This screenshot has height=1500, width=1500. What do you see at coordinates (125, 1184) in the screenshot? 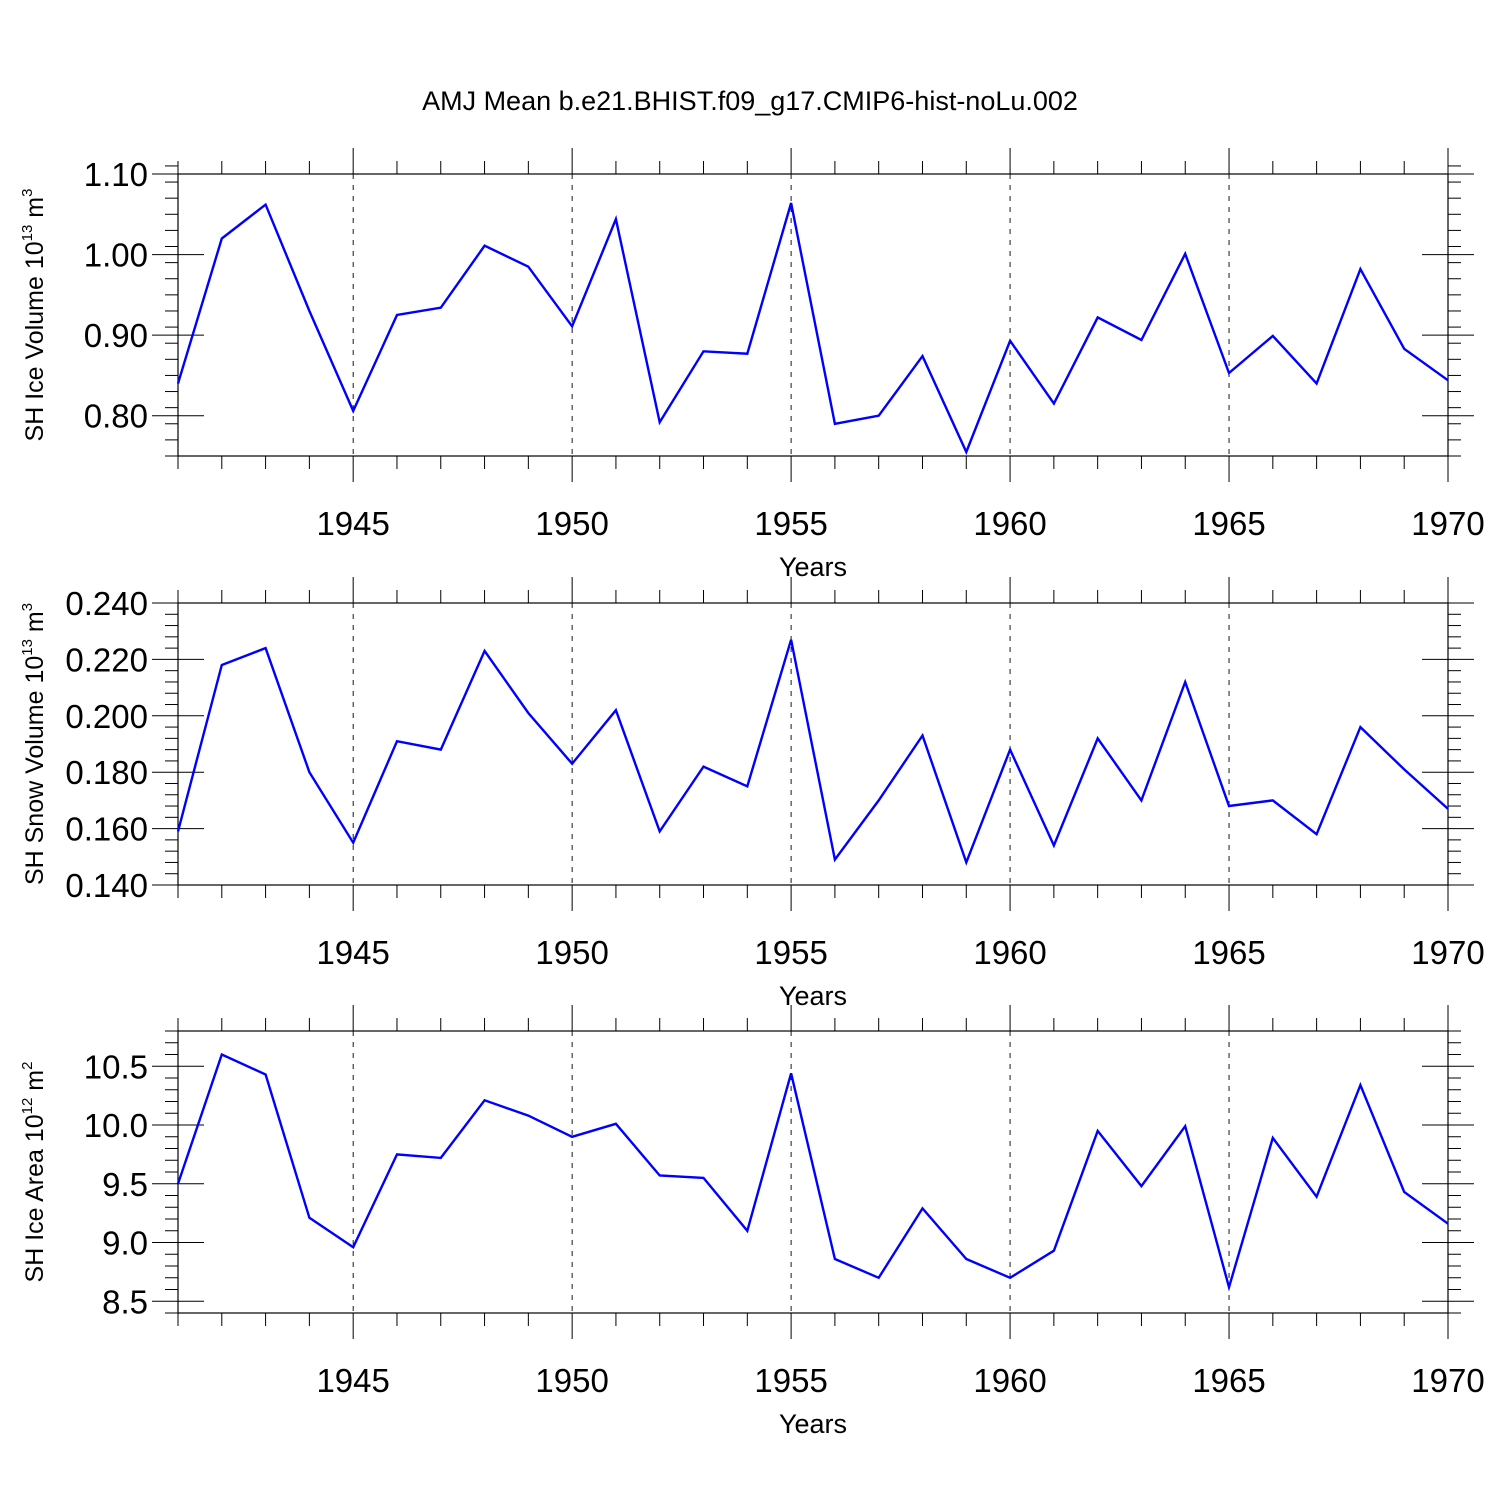
I see `y-tick-label: 9.5` at bounding box center [125, 1184].